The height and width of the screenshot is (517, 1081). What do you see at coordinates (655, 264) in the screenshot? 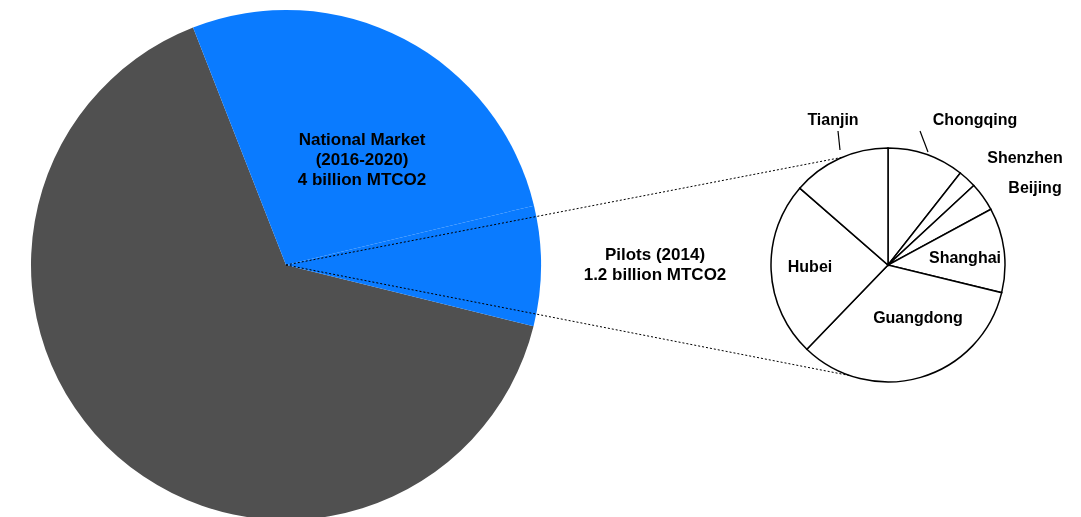
I see `slice-label: Pilots (2014) 1.2 billion MTCO2` at bounding box center [655, 264].